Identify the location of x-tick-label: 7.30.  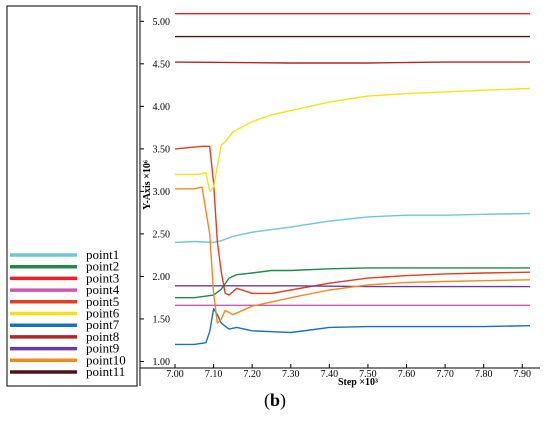
(291, 374).